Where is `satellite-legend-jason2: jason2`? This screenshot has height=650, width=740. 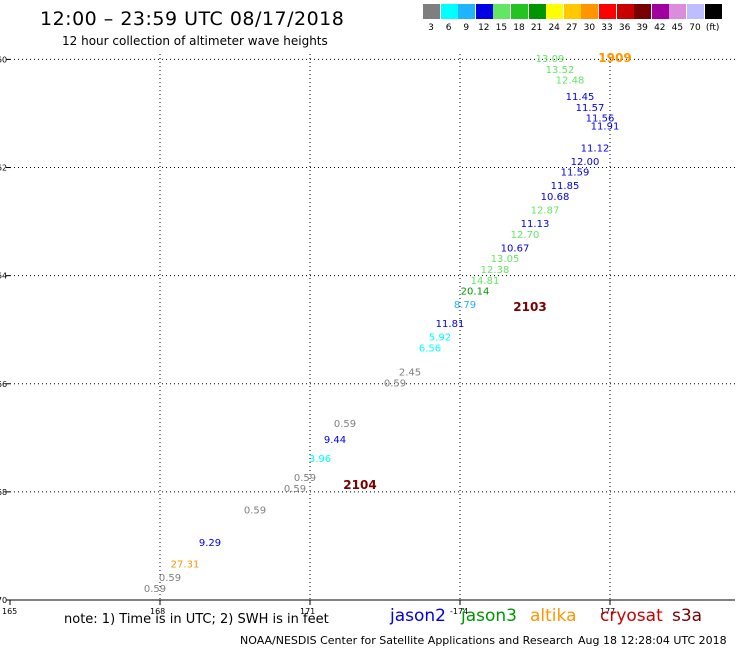
satellite-legend-jason2: jason2 is located at coordinates (418, 616).